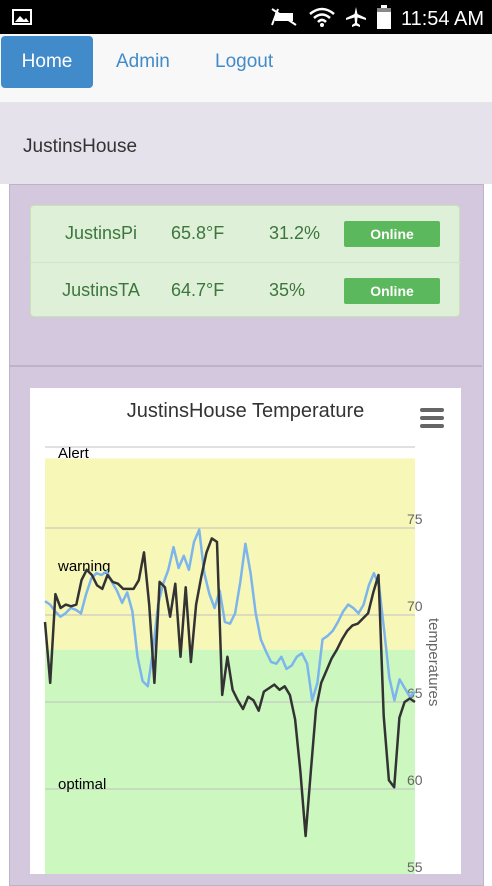 The width and height of the screenshot is (492, 886). I want to click on gallery-icon, so click(22, 17).